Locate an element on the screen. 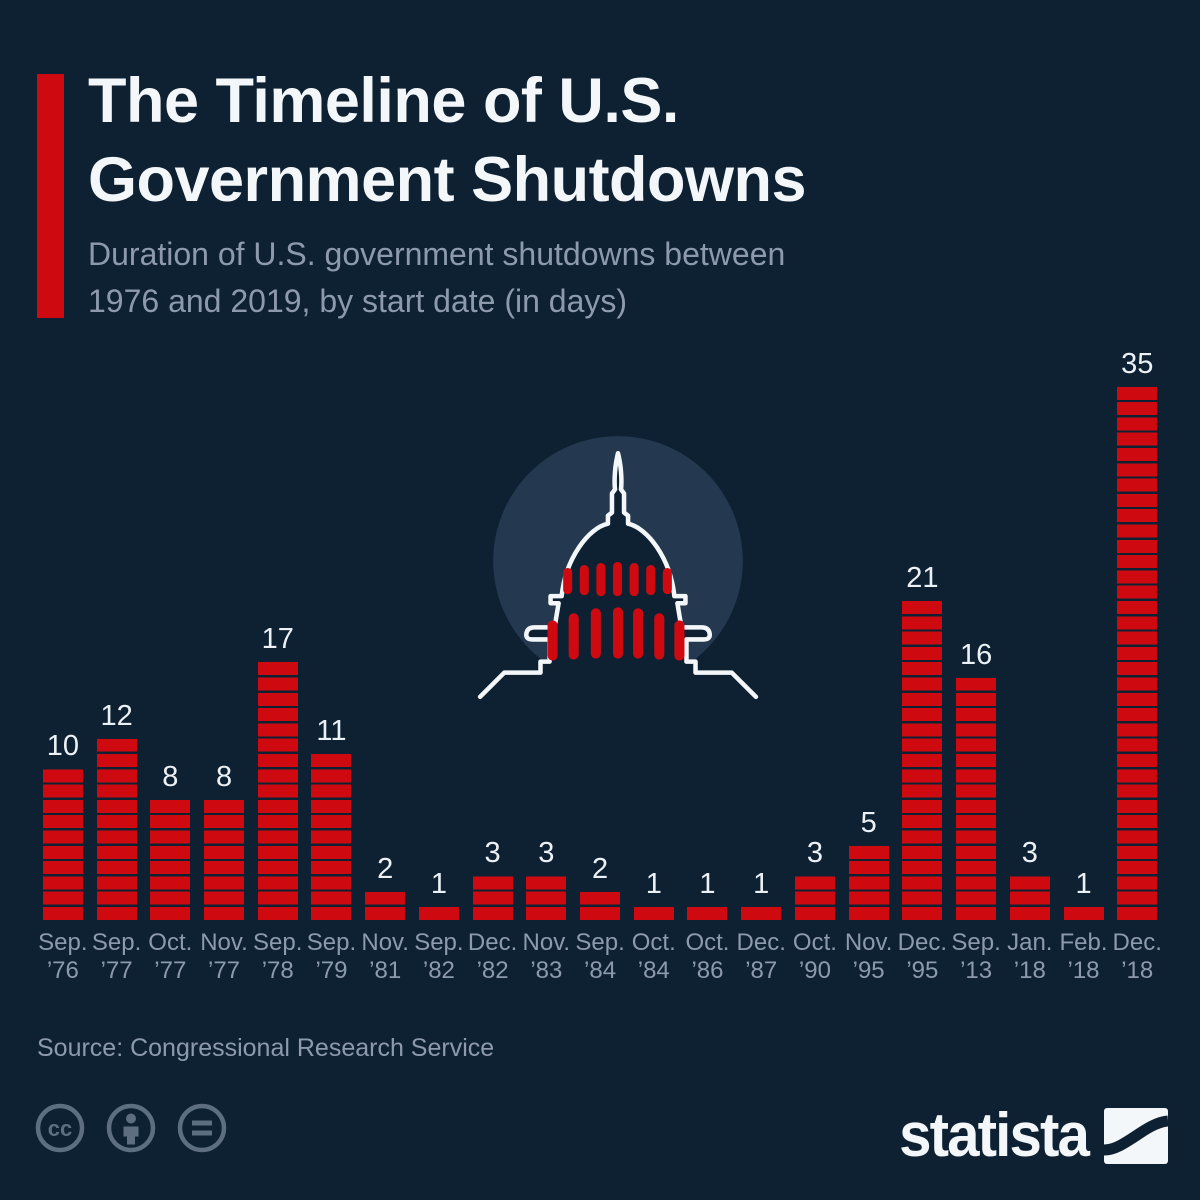  x-tick-year: ’76 is located at coordinates (62, 970).